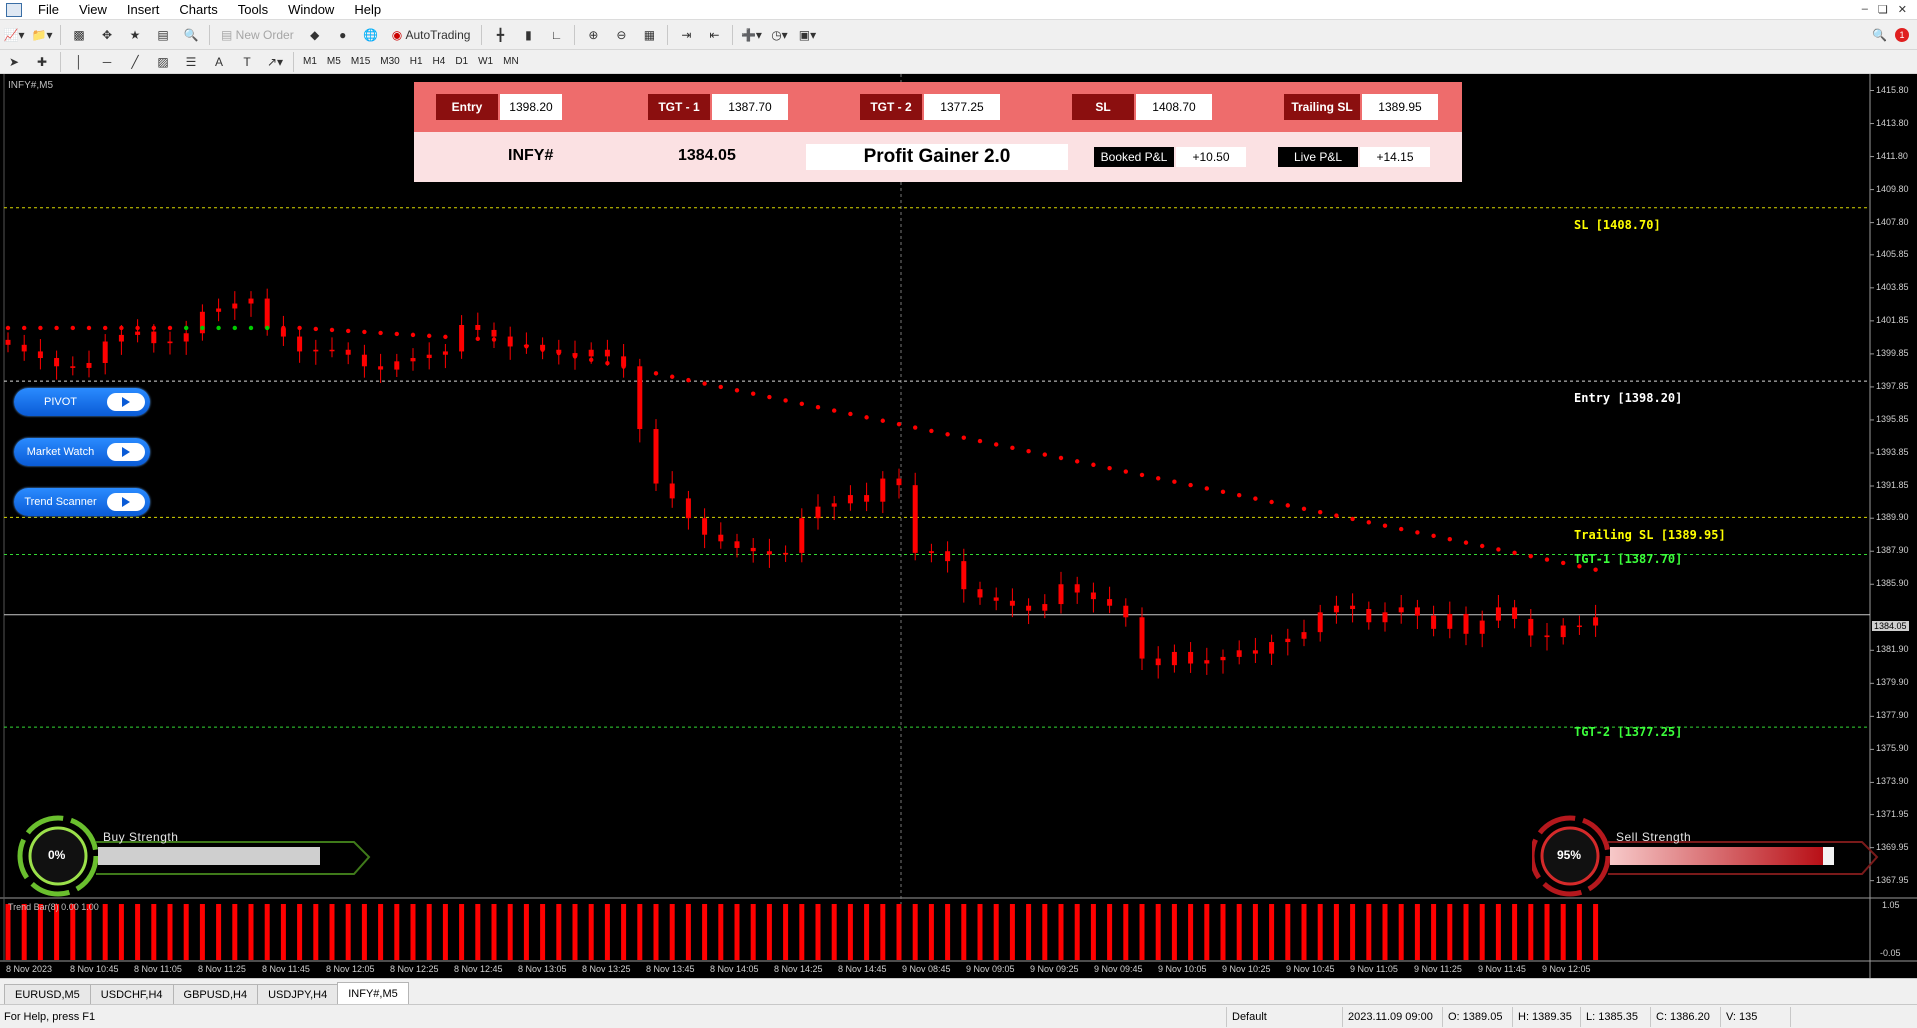 This screenshot has height=1028, width=1917. What do you see at coordinates (1902, 10) in the screenshot?
I see `close-icon: ✕` at bounding box center [1902, 10].